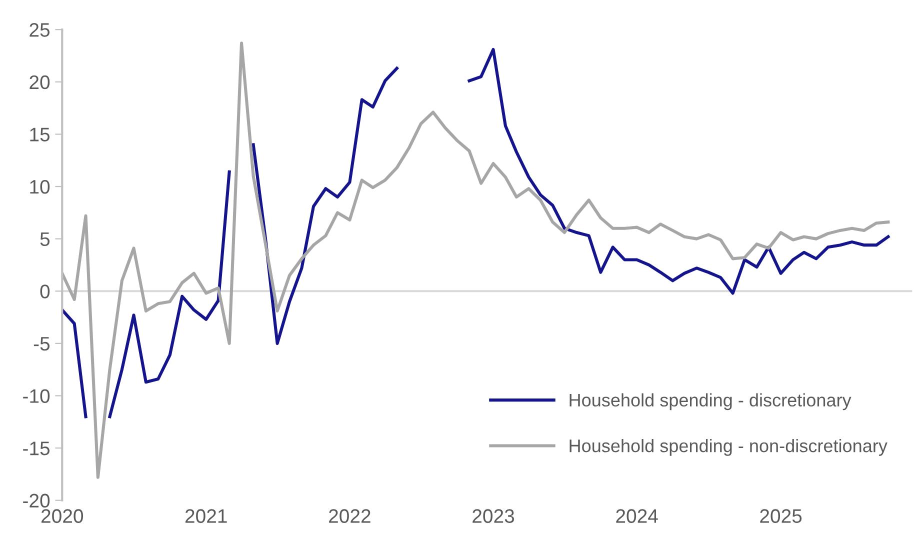 This screenshot has height=538, width=914. What do you see at coordinates (637, 516) in the screenshot?
I see `x-tick-label: 2024` at bounding box center [637, 516].